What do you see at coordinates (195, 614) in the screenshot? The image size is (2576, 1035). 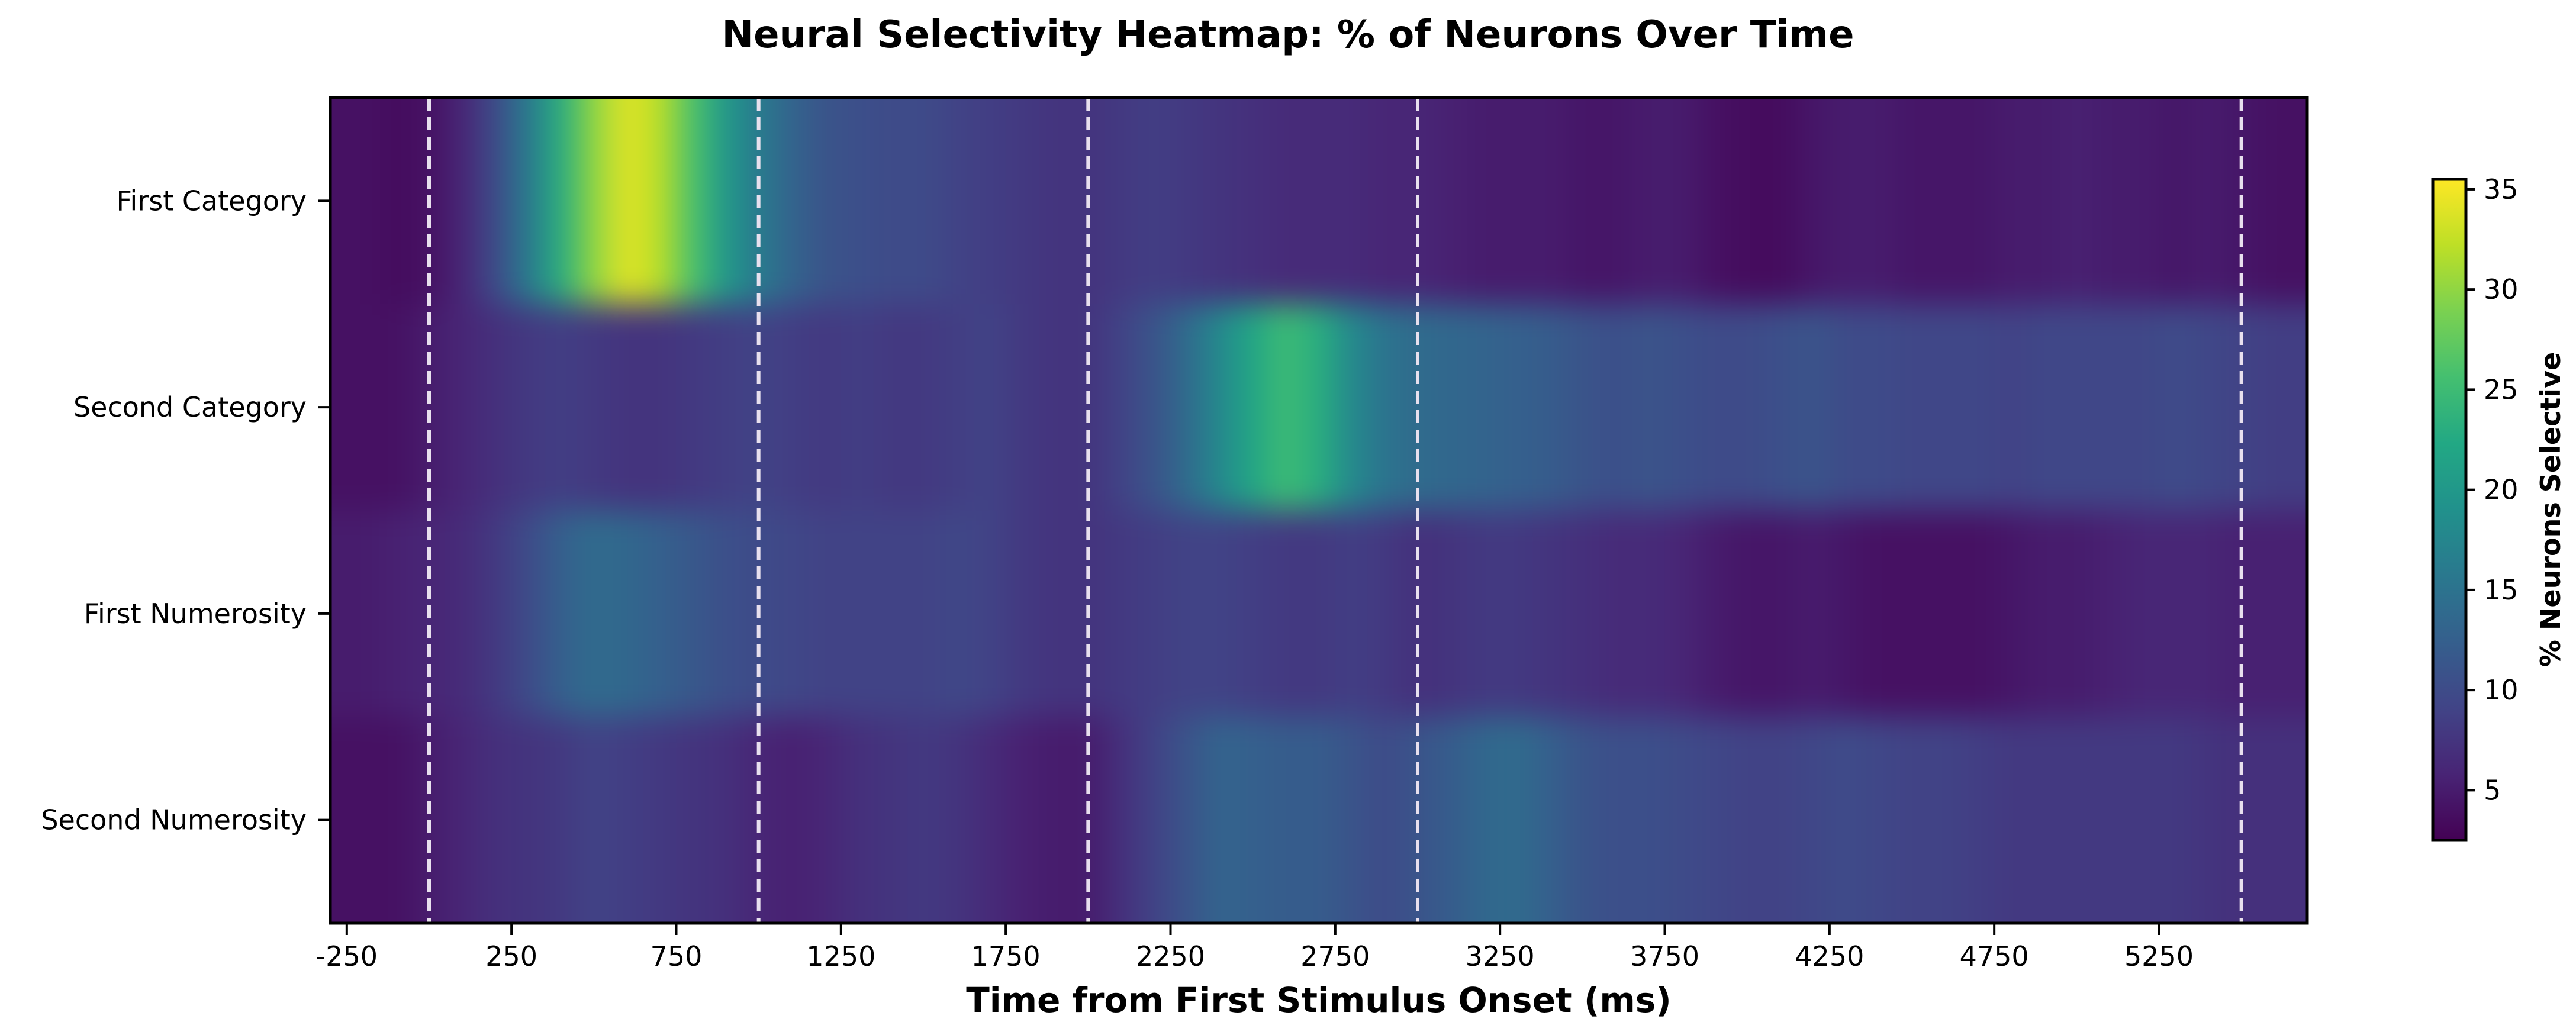 I see `y-tick-label: First Numerosity` at bounding box center [195, 614].